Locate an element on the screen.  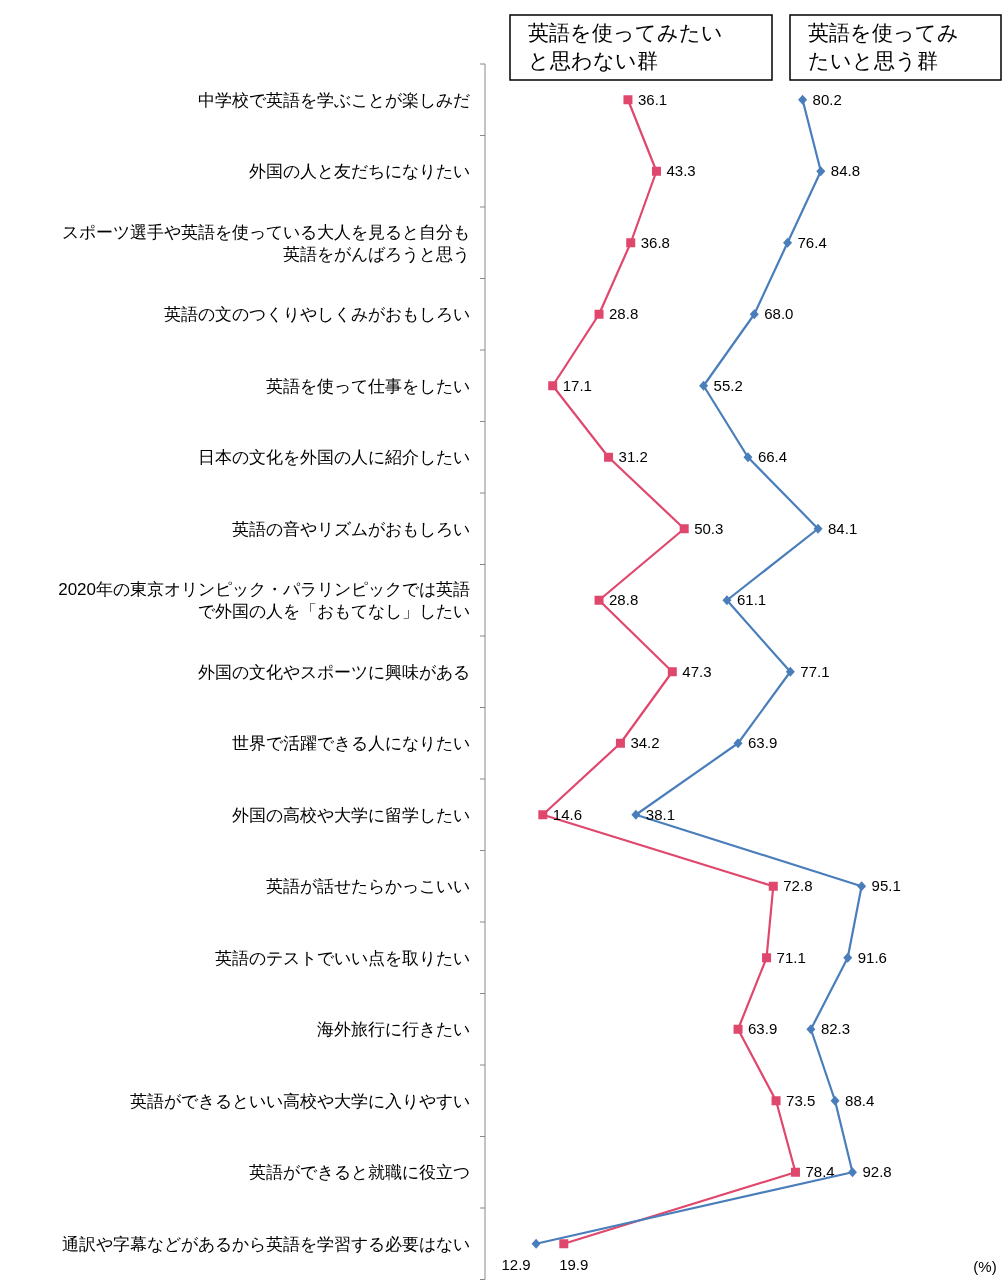
data-label: 95.1 is located at coordinates (886, 886).